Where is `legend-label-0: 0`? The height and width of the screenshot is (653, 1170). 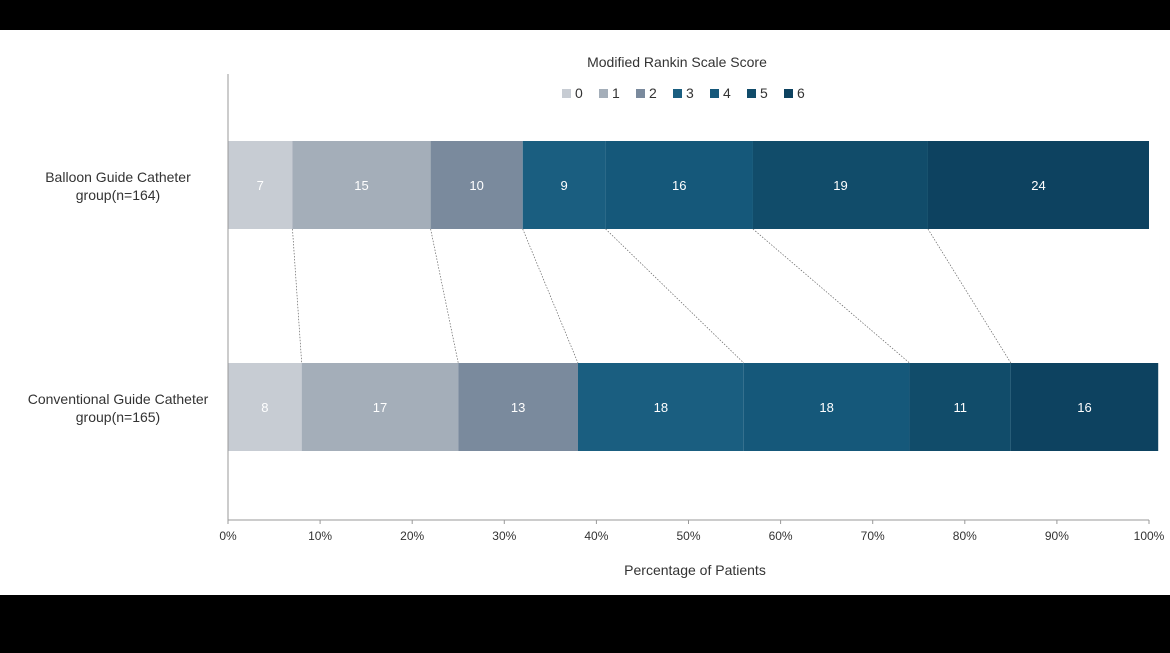 legend-label-0: 0 is located at coordinates (579, 93).